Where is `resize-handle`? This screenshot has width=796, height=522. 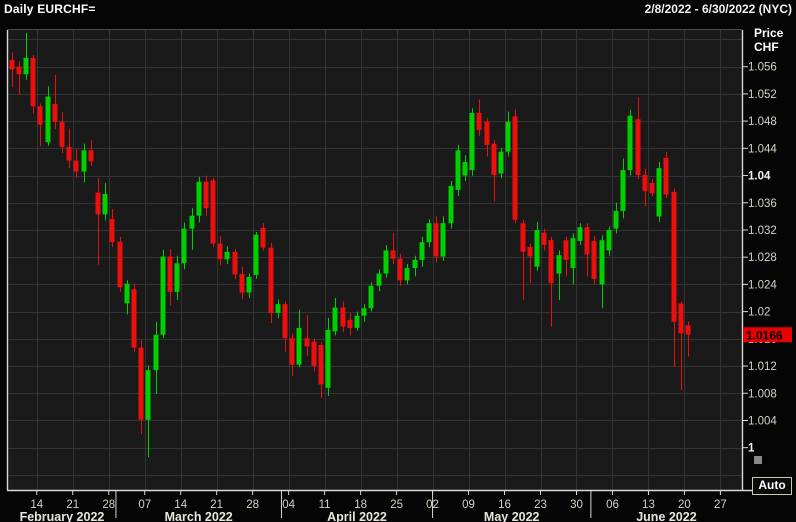 resize-handle is located at coordinates (758, 460).